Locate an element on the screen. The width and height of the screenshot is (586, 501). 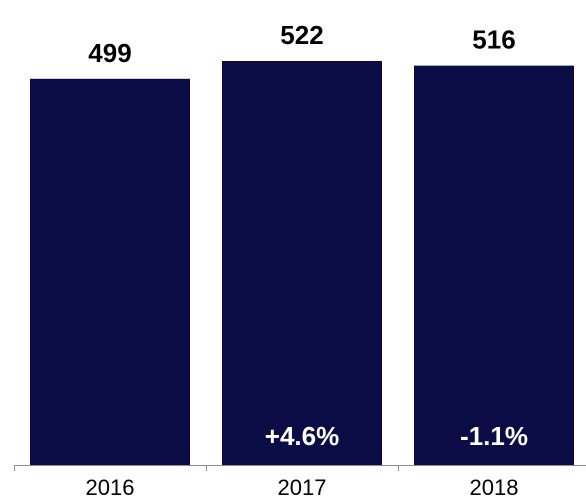
x-tick-labels-group: 2016 2017 2018 is located at coordinates (302, 487).